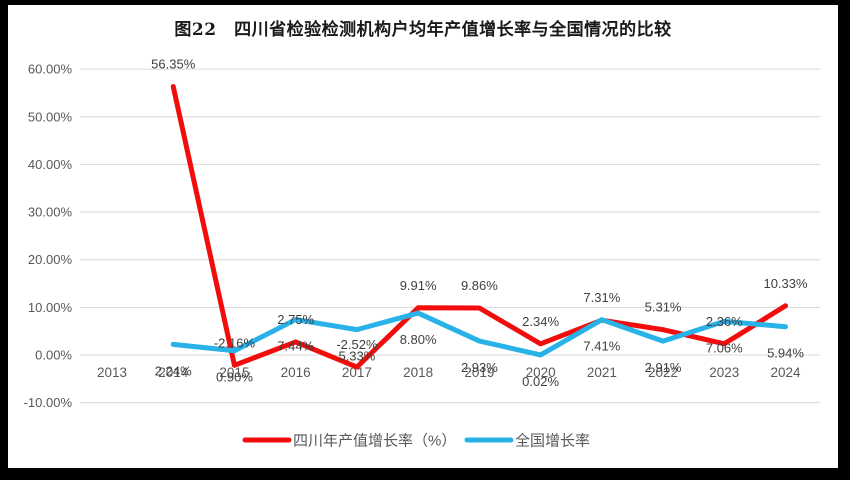  What do you see at coordinates (356, 356) in the screenshot?
I see `national-growth-data-label: 5.33%` at bounding box center [356, 356].